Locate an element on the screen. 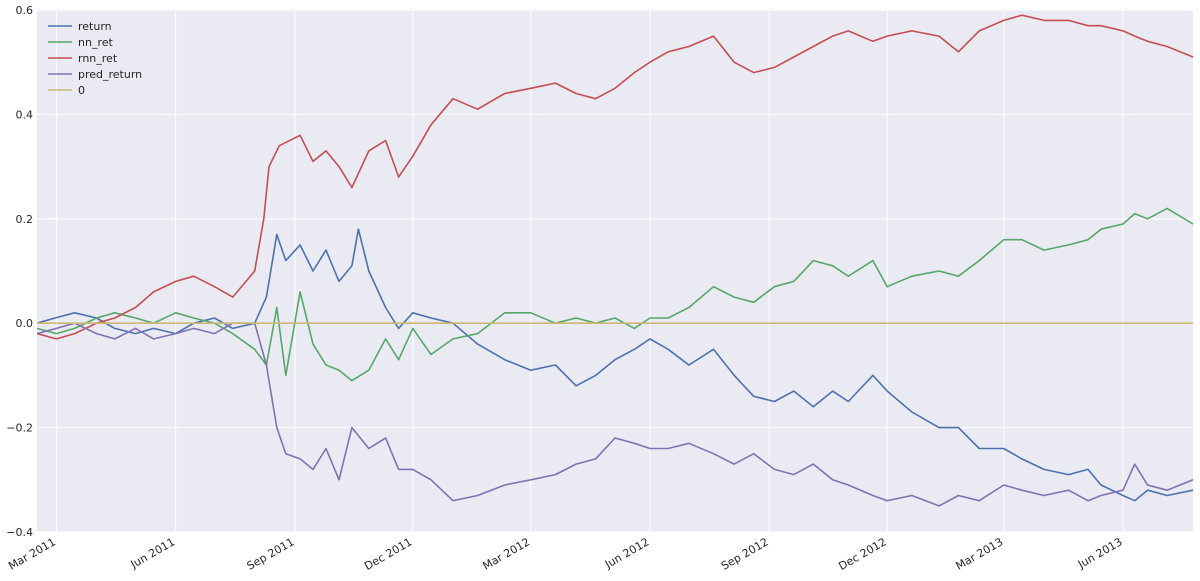 The width and height of the screenshot is (1200, 581). legend-entry: return is located at coordinates (95, 26).